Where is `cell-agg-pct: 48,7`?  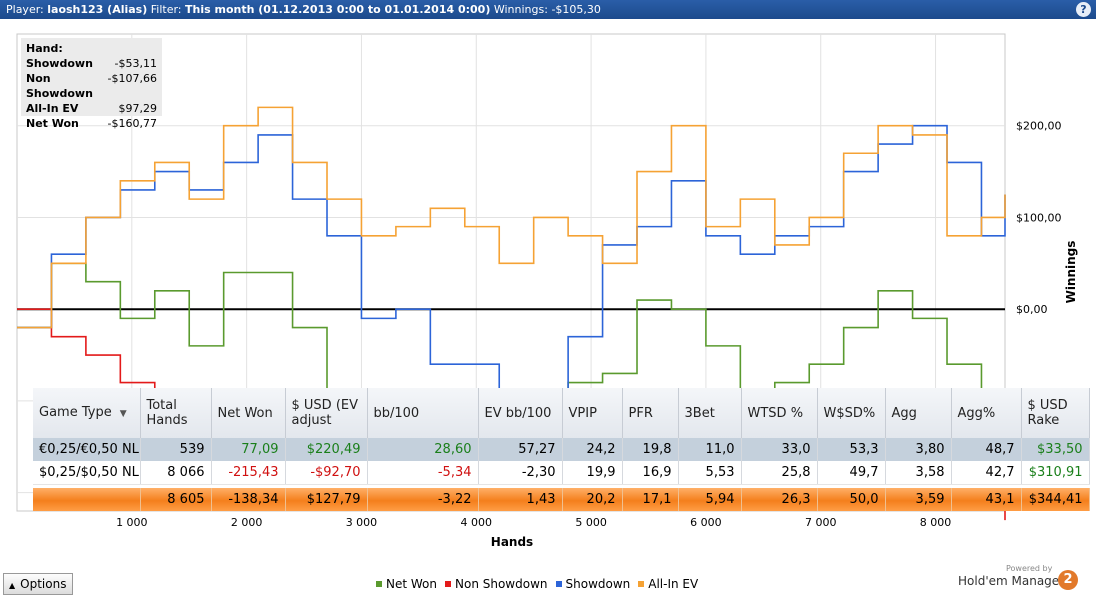 cell-agg-pct: 48,7 is located at coordinates (986, 449).